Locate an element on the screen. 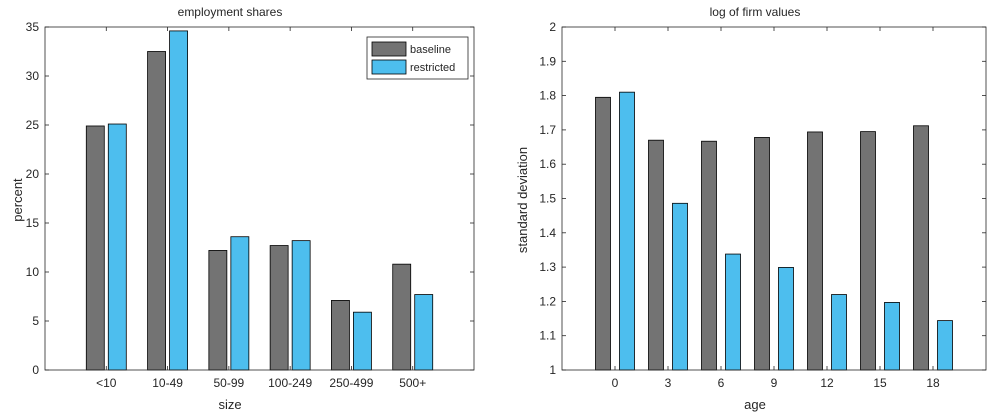 Image resolution: width=988 pixels, height=414 pixels. x-tick-label: 3 is located at coordinates (668, 383).